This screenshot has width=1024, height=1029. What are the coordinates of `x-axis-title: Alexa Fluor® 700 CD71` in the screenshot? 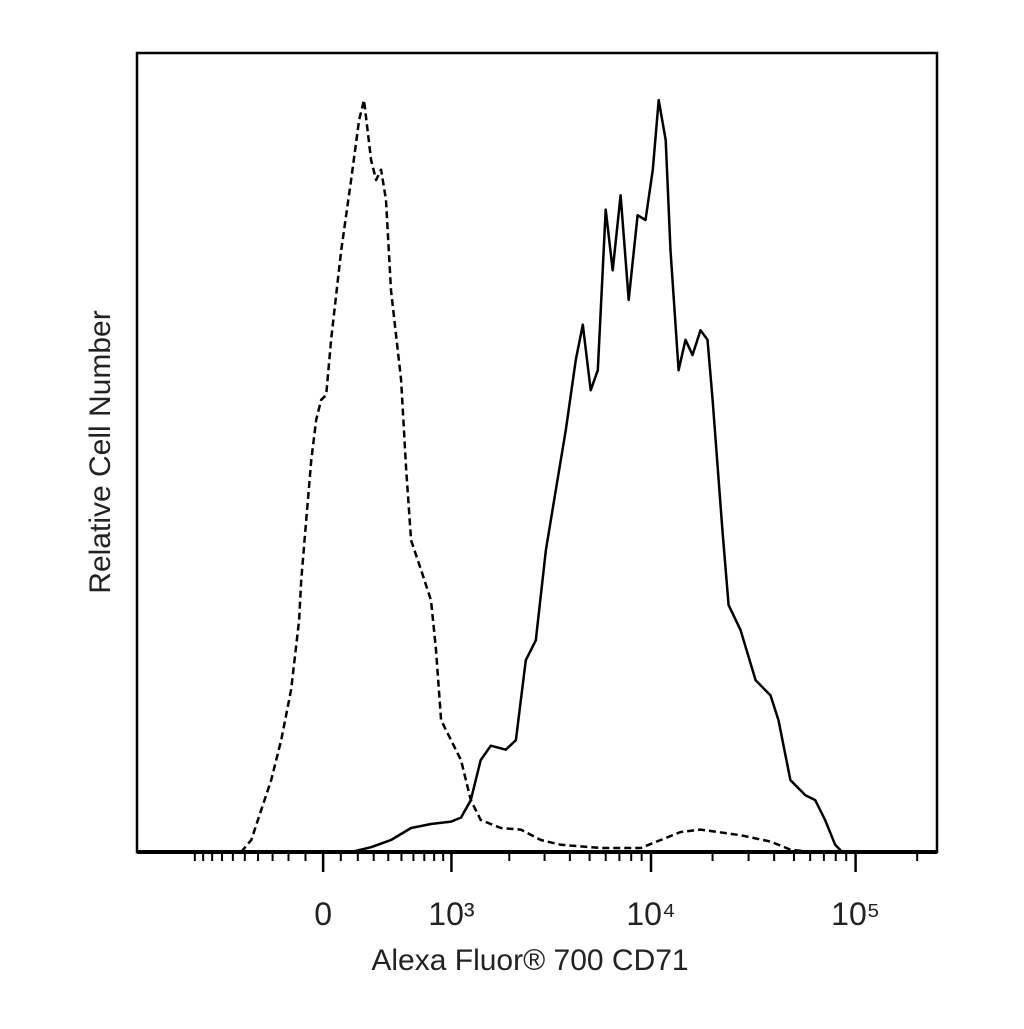 It's located at (529, 960).